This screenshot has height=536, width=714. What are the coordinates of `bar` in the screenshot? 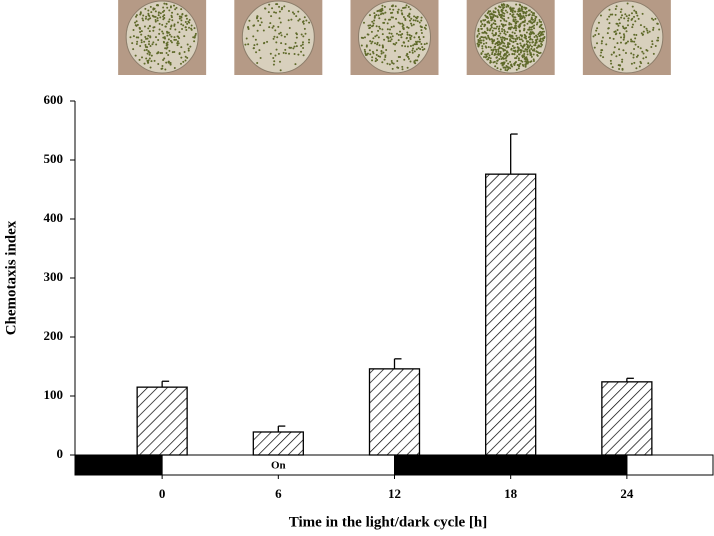 It's located at (162, 421).